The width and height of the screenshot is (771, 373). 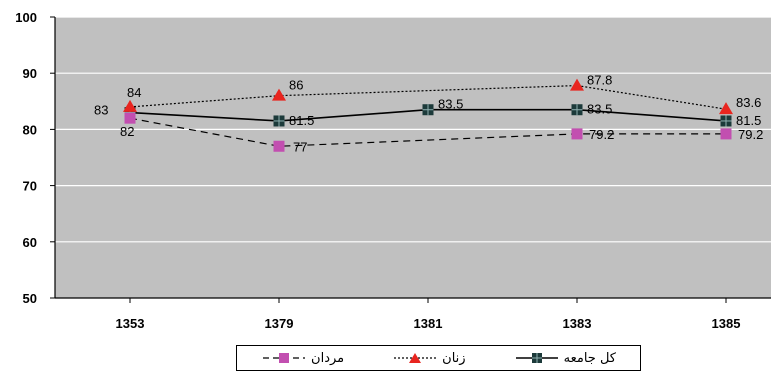 I want to click on legend-label-total: کل جامعه, so click(x=589, y=358).